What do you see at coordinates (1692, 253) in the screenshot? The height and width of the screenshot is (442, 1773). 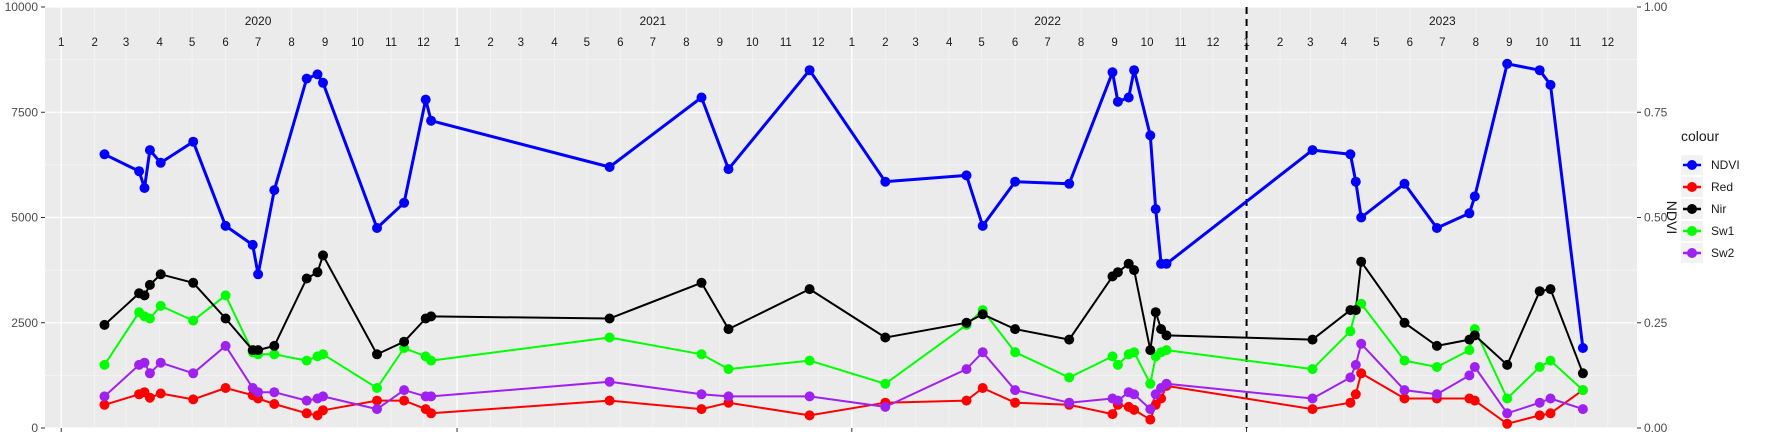 I see `legend-key-point-sw2` at bounding box center [1692, 253].